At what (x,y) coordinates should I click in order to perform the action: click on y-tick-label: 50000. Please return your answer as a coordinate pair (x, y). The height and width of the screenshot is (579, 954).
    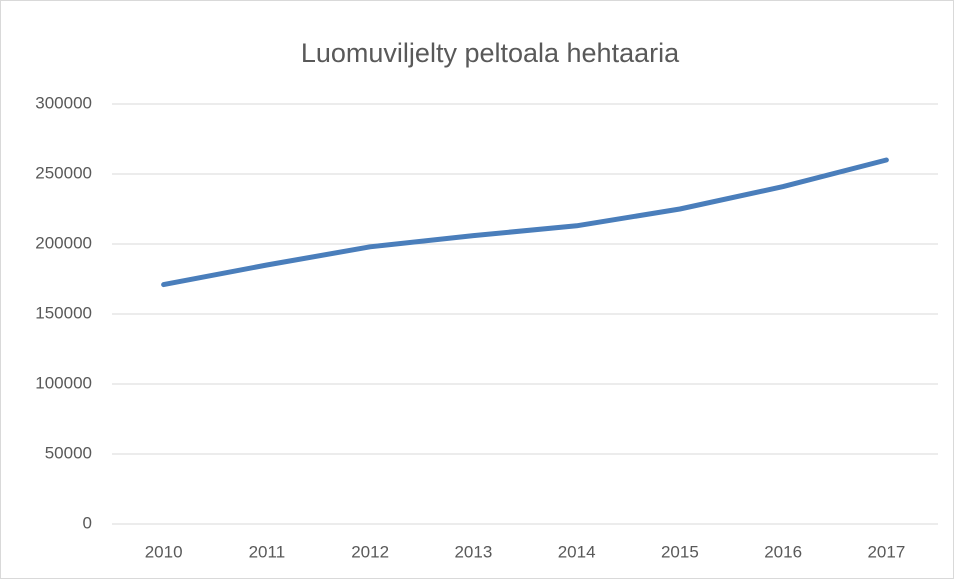
    Looking at the image, I should click on (68, 452).